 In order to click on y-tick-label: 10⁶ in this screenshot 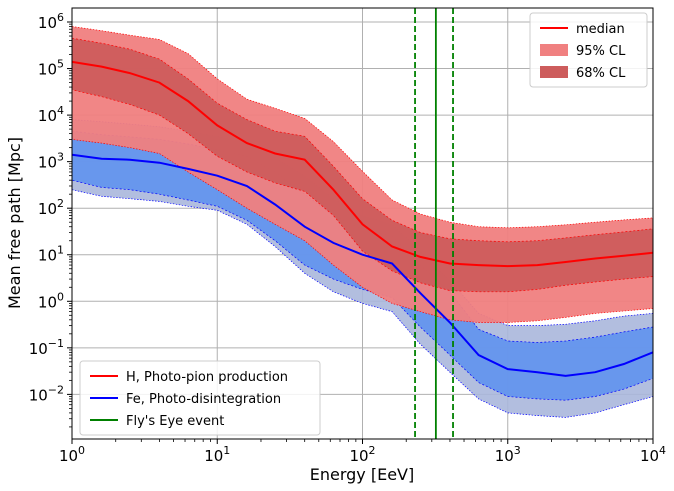, I will do `click(51, 21)`.